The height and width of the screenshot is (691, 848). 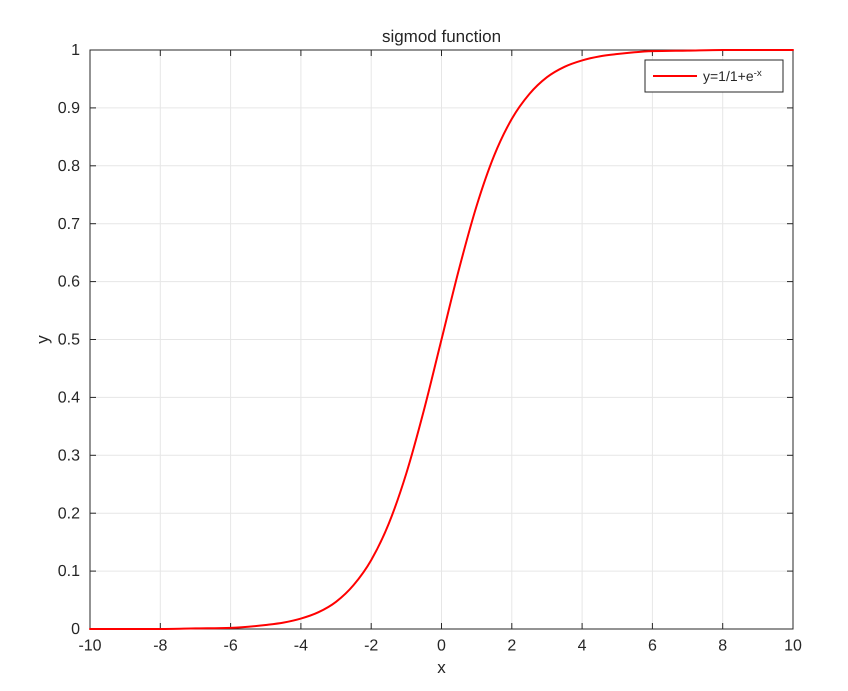 I want to click on y-tick-label: 0.2, so click(x=69, y=513).